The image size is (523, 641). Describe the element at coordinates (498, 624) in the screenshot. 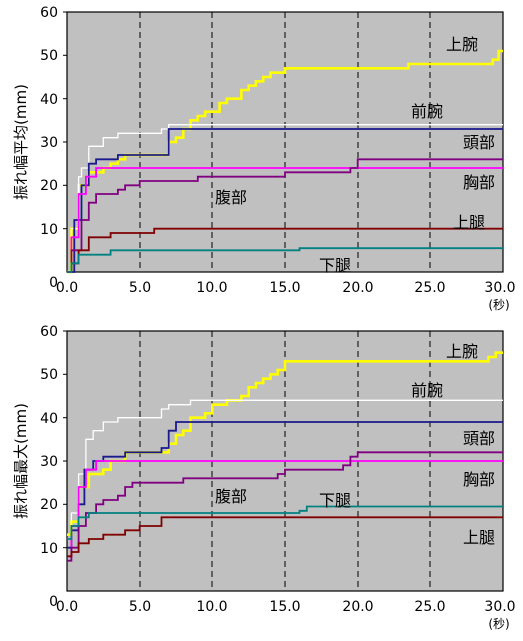

I see `x-axis-unit-2: (秒)` at that location.